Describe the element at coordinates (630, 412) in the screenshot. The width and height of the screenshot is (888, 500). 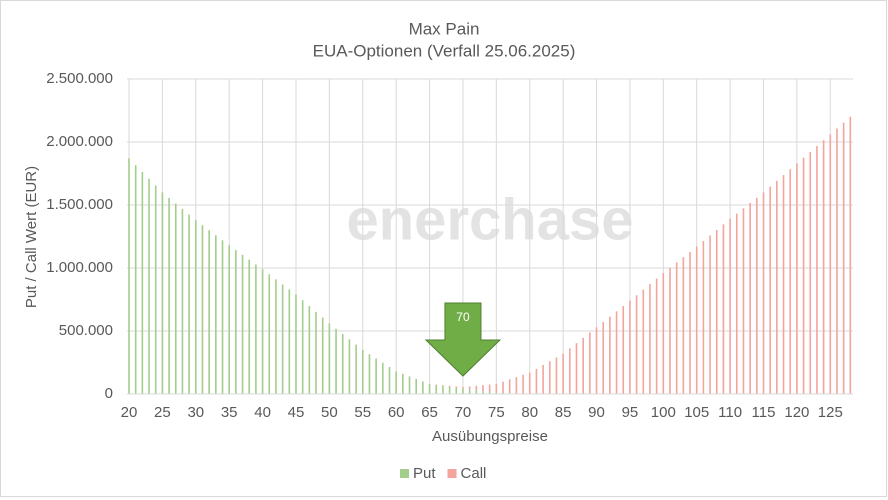
I see `x-tick-label: 95` at that location.